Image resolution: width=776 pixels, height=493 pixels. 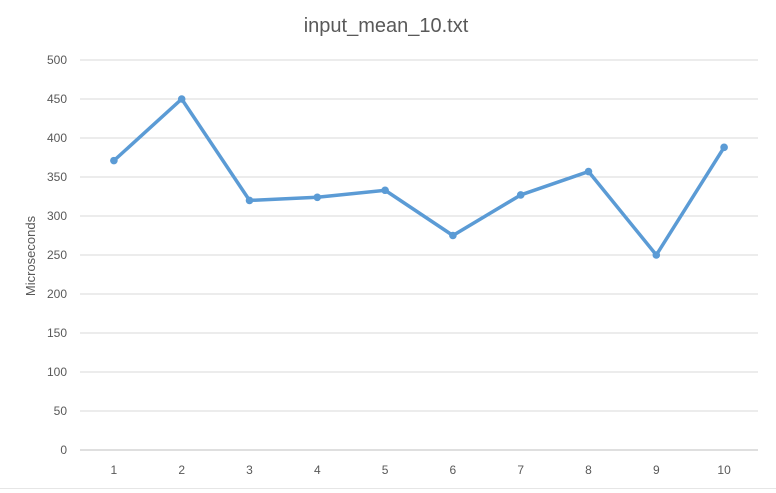 What do you see at coordinates (61, 411) in the screenshot?
I see `y-tick-label: 50` at bounding box center [61, 411].